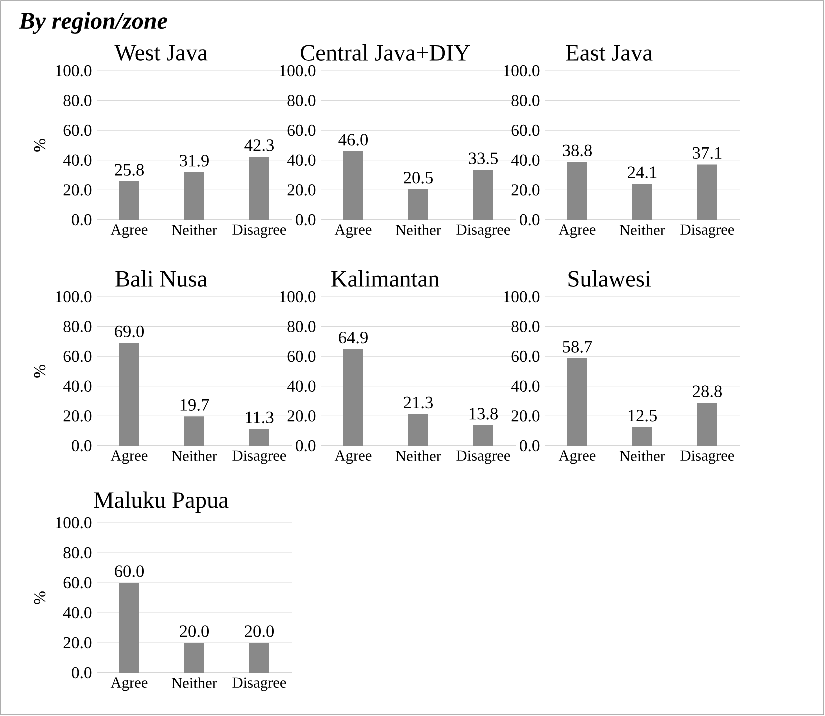  Describe the element at coordinates (642, 416) in the screenshot. I see `data-label: 12.5` at that location.